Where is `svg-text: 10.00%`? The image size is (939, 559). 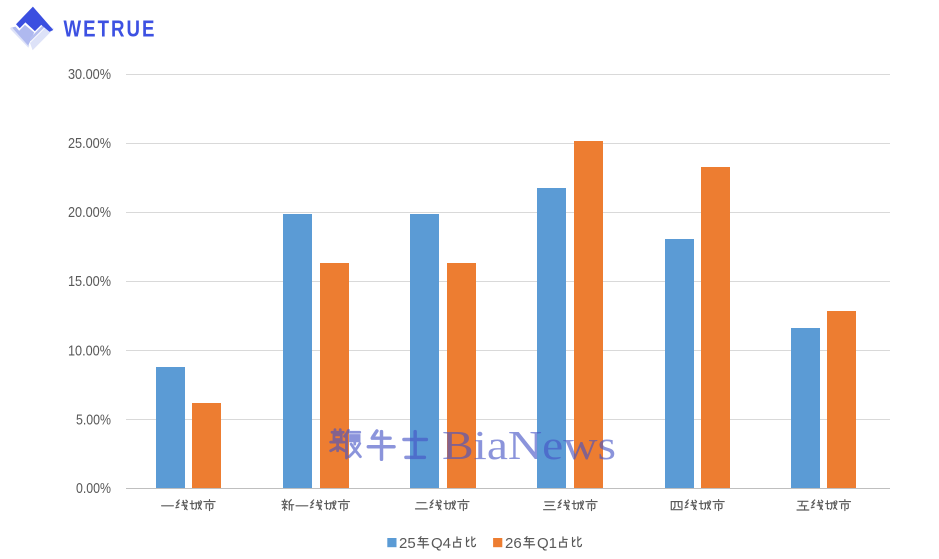 svg-text: 10.00% is located at coordinates (89, 350).